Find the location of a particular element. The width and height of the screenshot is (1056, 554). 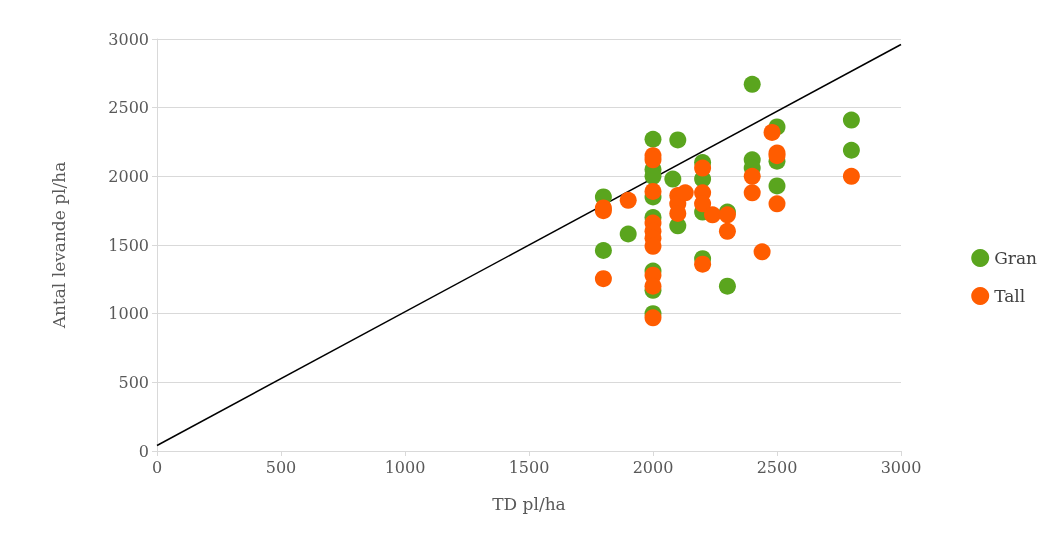

y-tick-label: 1500 is located at coordinates (128, 245).